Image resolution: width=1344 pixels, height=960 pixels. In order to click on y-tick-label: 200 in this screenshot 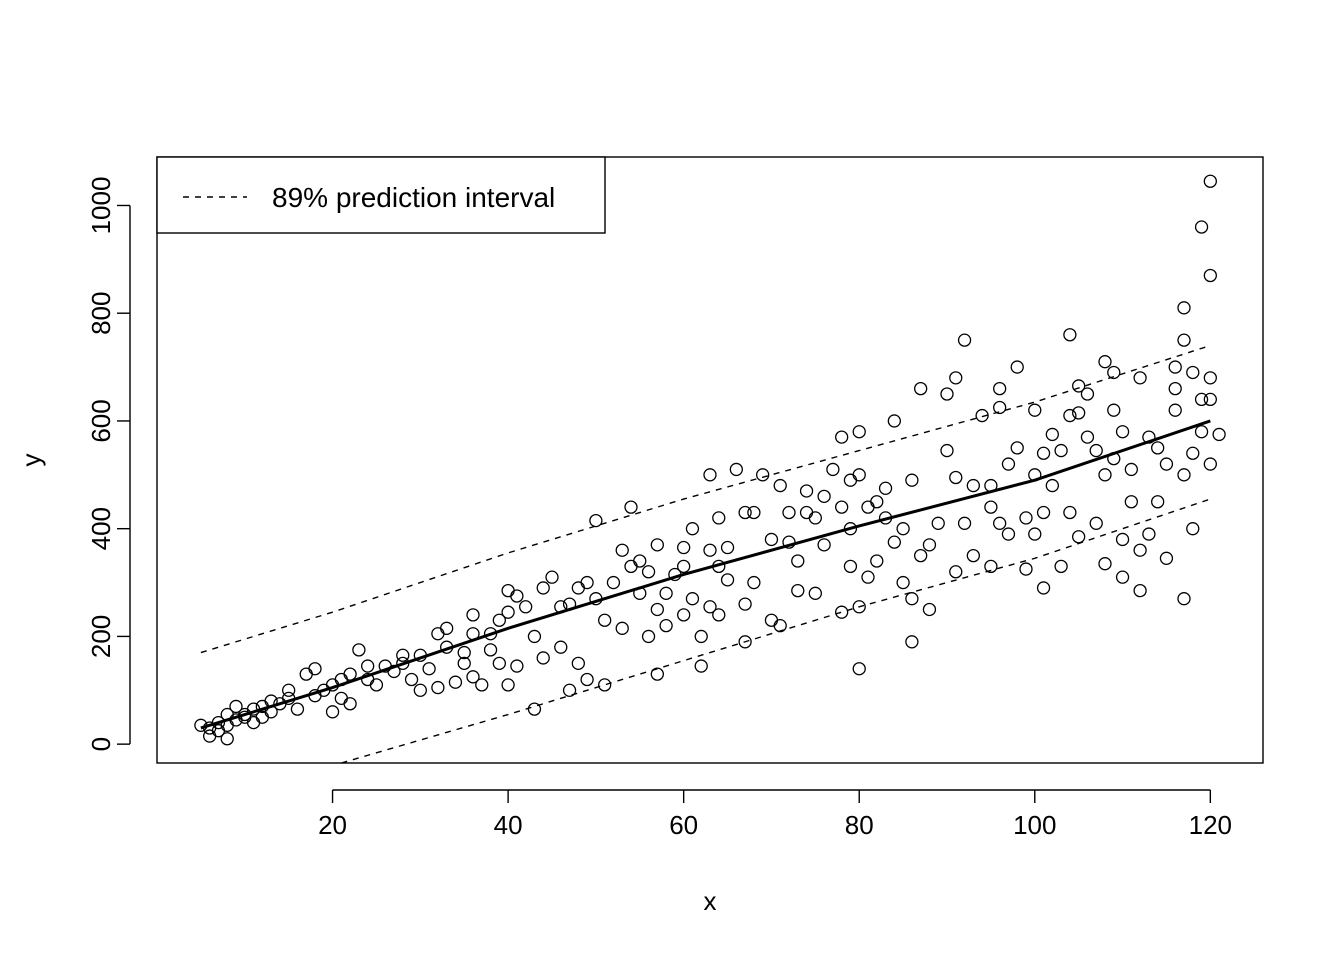, I will do `click(101, 636)`.